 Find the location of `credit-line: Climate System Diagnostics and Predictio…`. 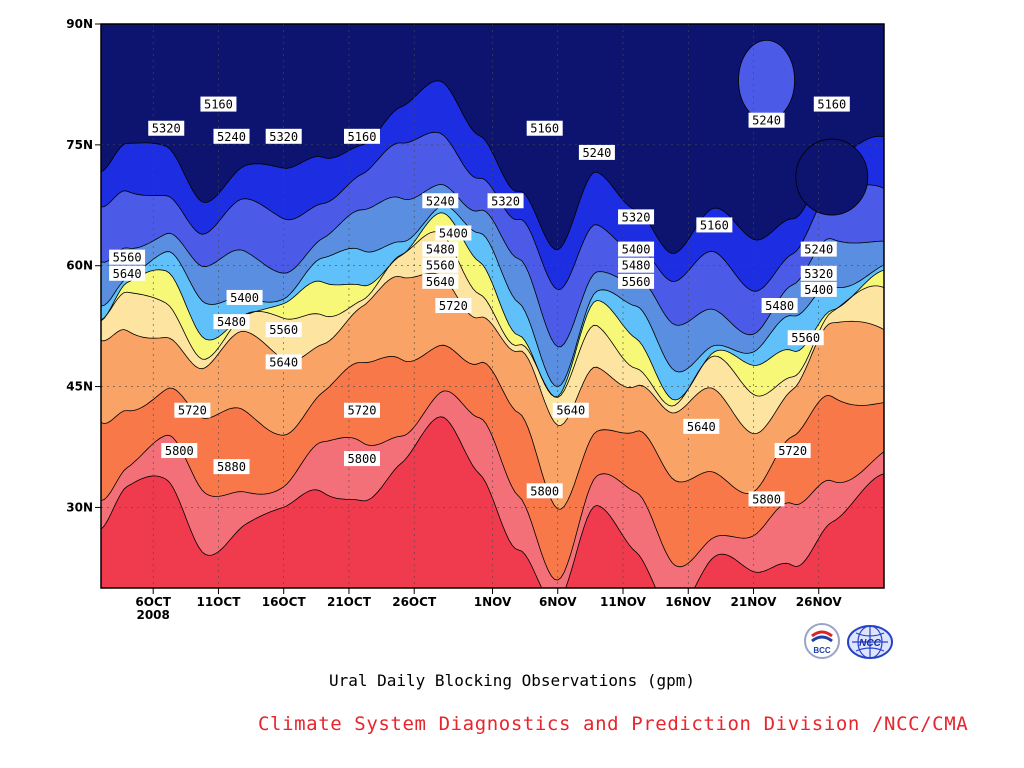

credit-line: Climate System Diagnostics and Predictio… is located at coordinates (613, 724).